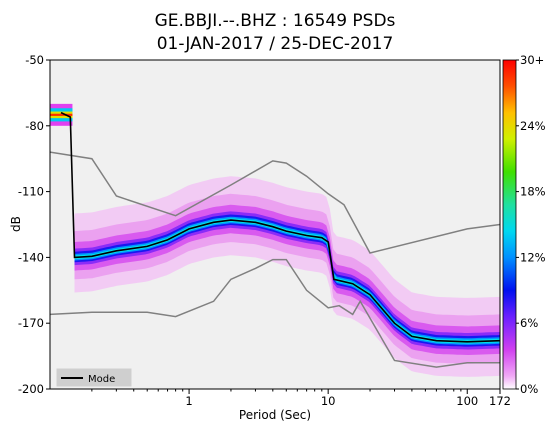  What do you see at coordinates (34, 126) in the screenshot?
I see `y-tick-label: -80` at bounding box center [34, 126].